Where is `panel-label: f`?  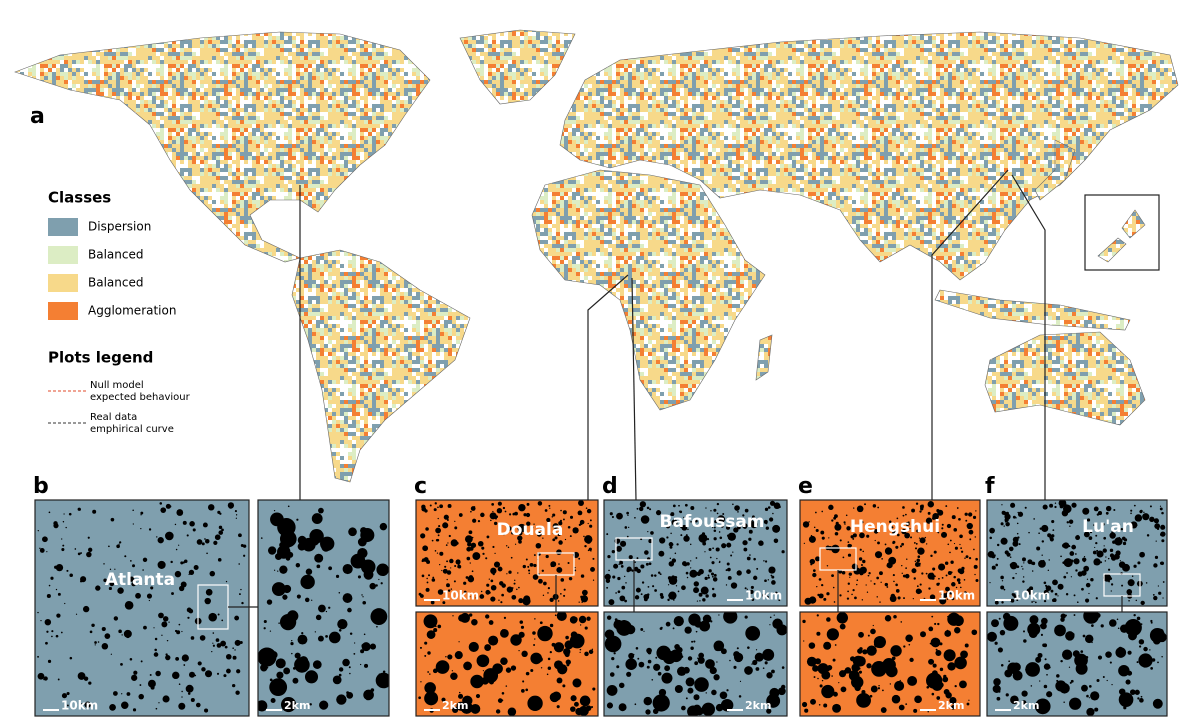
panel-label: f is located at coordinates (990, 486).